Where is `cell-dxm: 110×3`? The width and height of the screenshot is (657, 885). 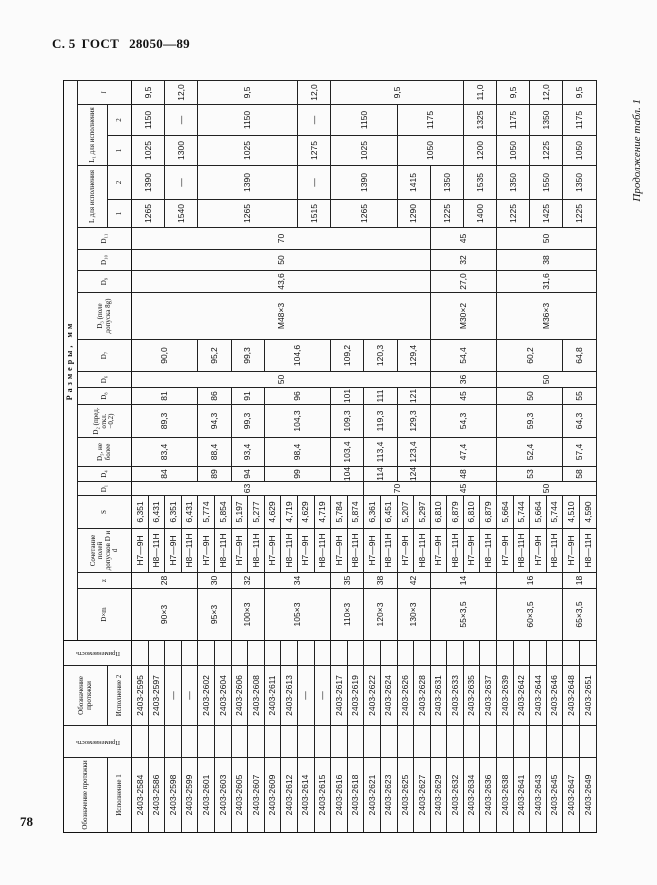
cell-dxm: 110×3 is located at coordinates (348, 614).